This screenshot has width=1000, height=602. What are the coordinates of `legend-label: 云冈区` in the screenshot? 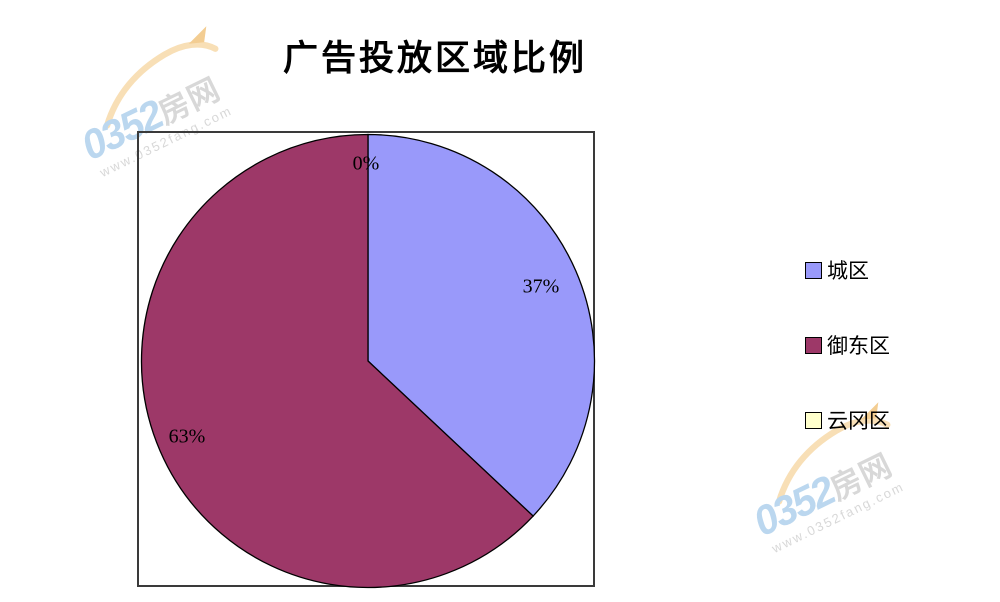 It's located at (858, 421).